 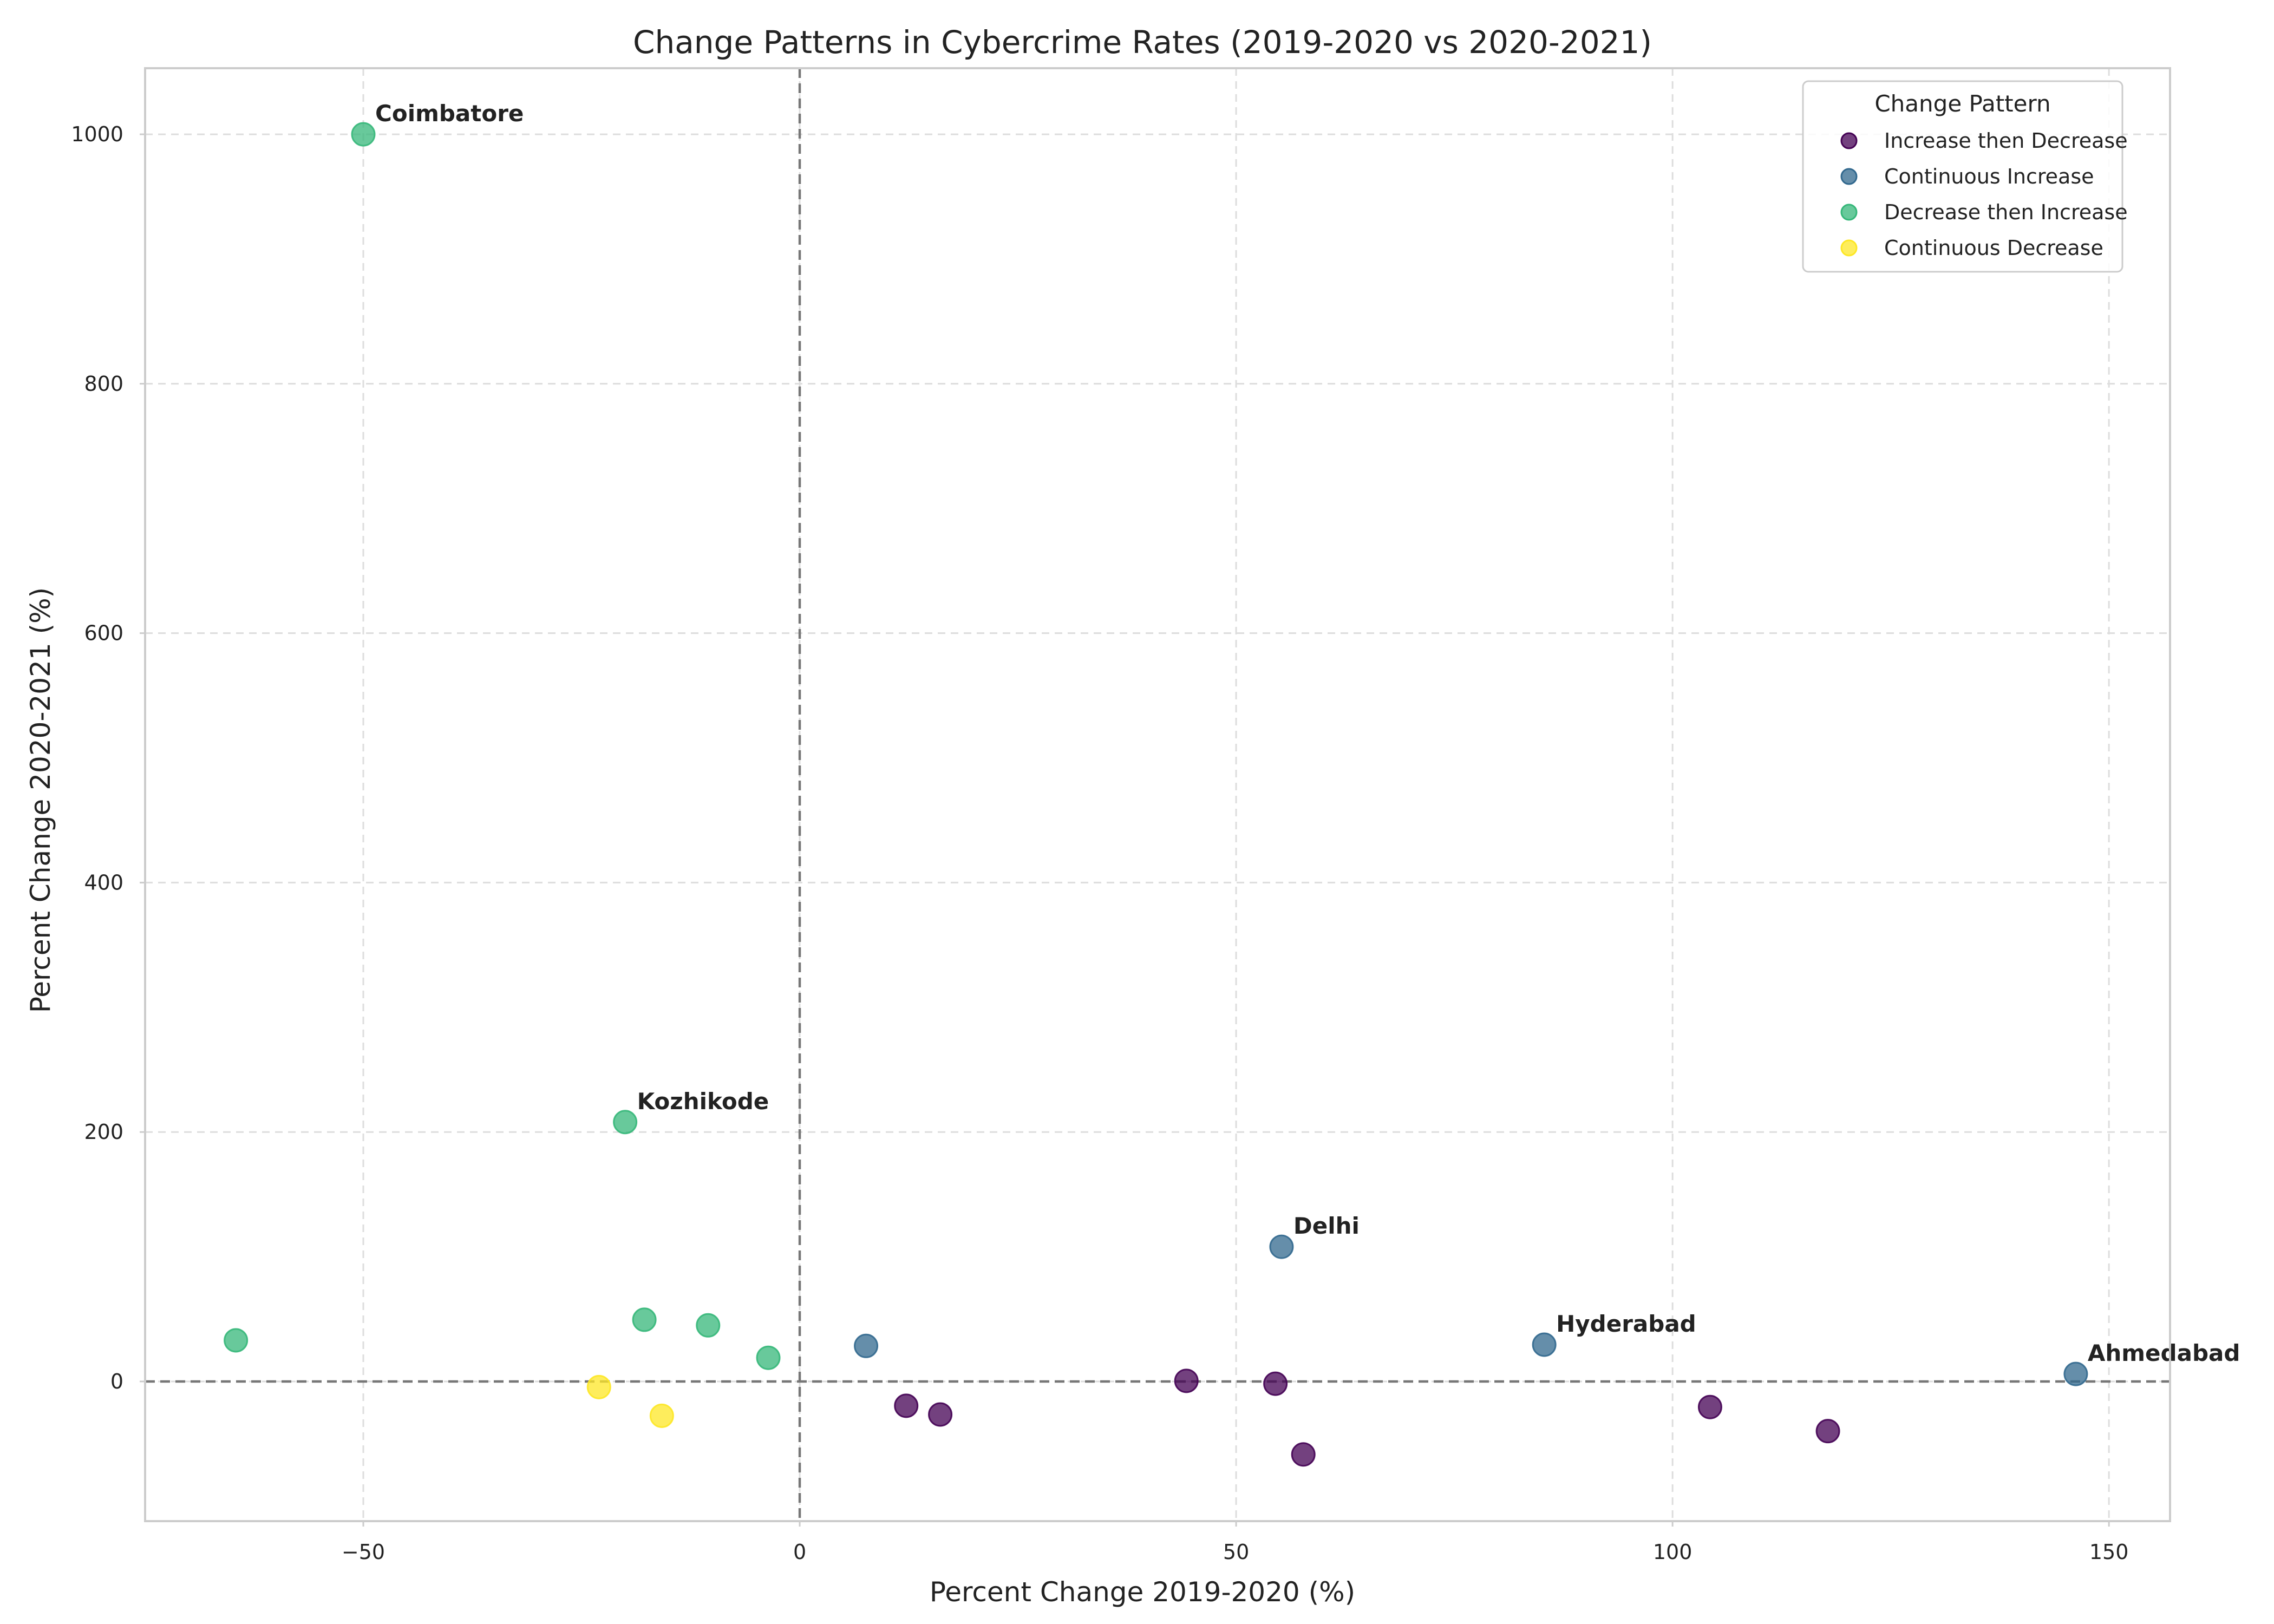 What do you see at coordinates (2109, 1552) in the screenshot?
I see `x-tick-label: 150` at bounding box center [2109, 1552].